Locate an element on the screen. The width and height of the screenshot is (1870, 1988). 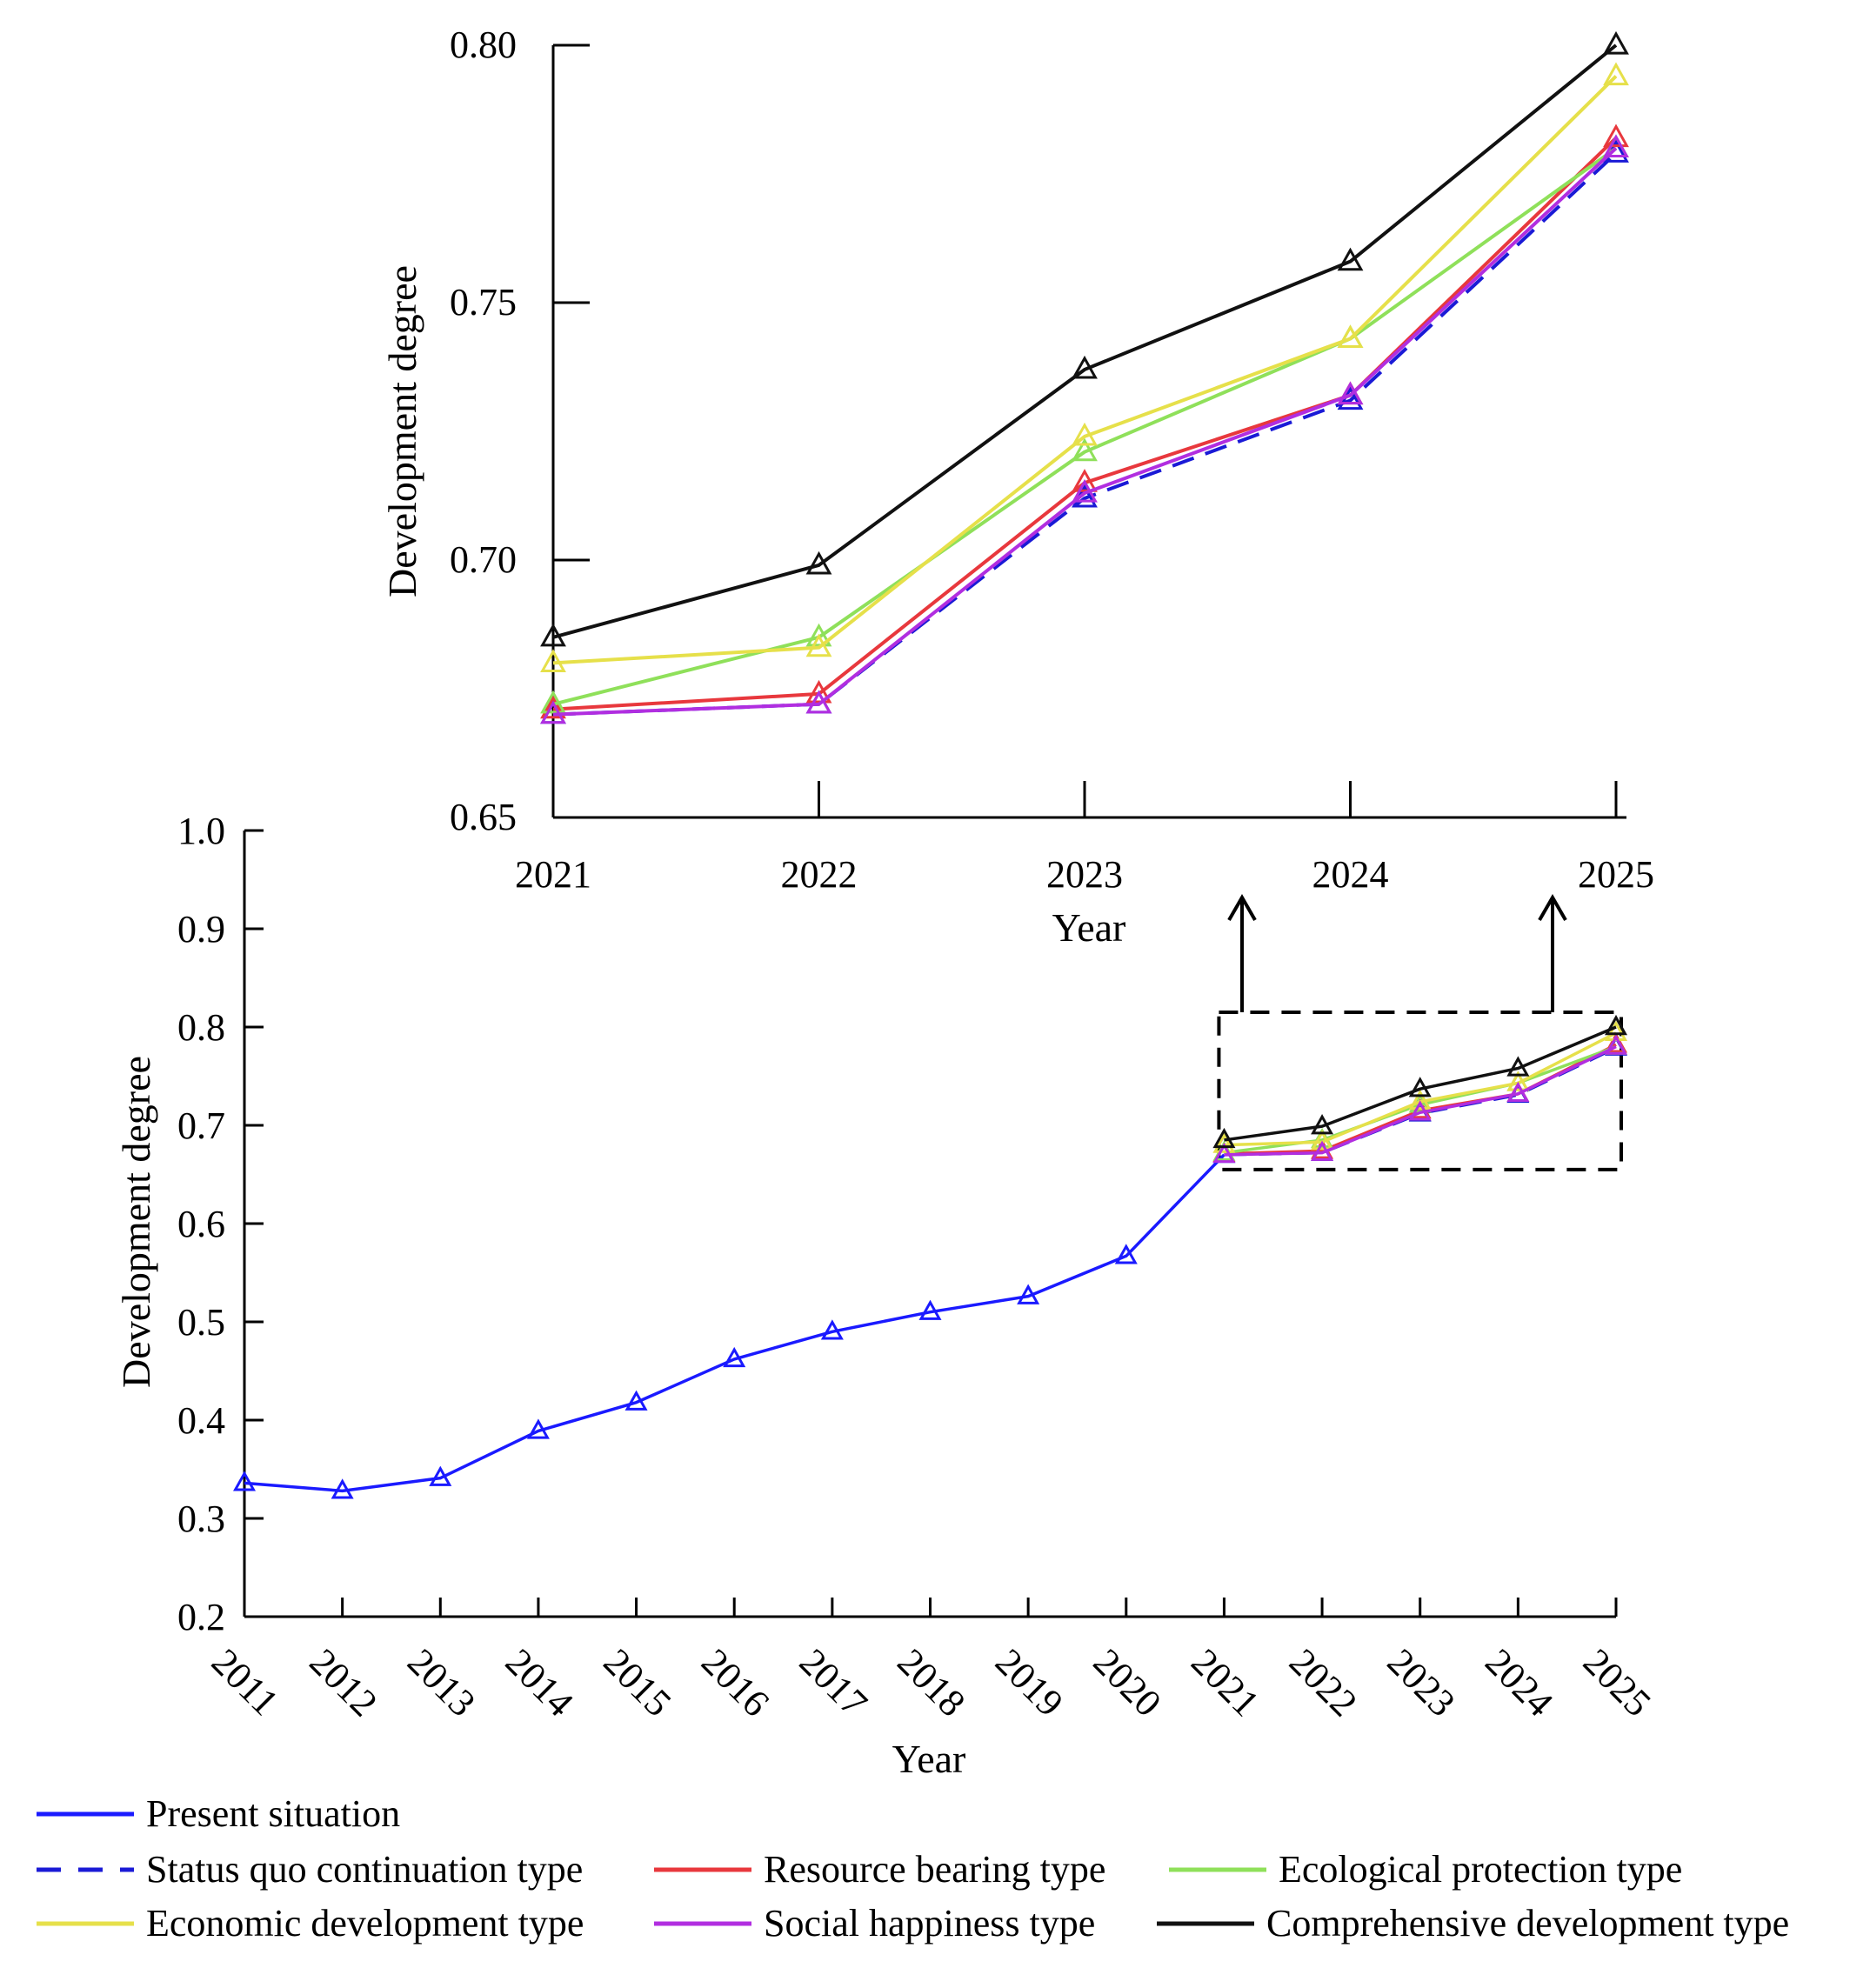
main-y-tick-label: 0.4 is located at coordinates (201, 1420).